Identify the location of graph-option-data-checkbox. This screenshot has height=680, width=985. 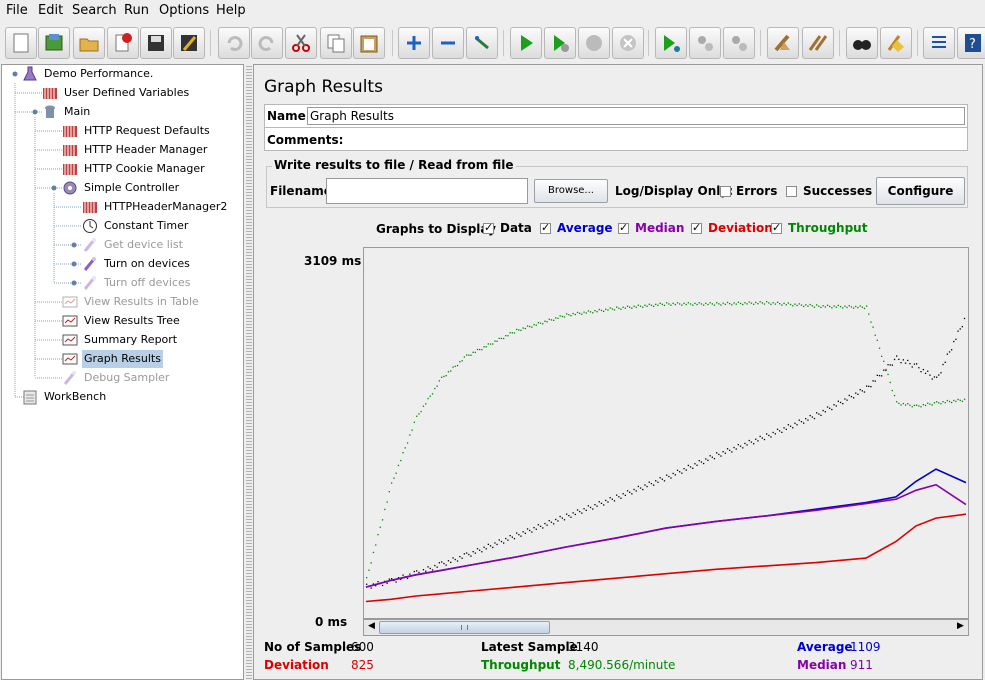
(488, 227).